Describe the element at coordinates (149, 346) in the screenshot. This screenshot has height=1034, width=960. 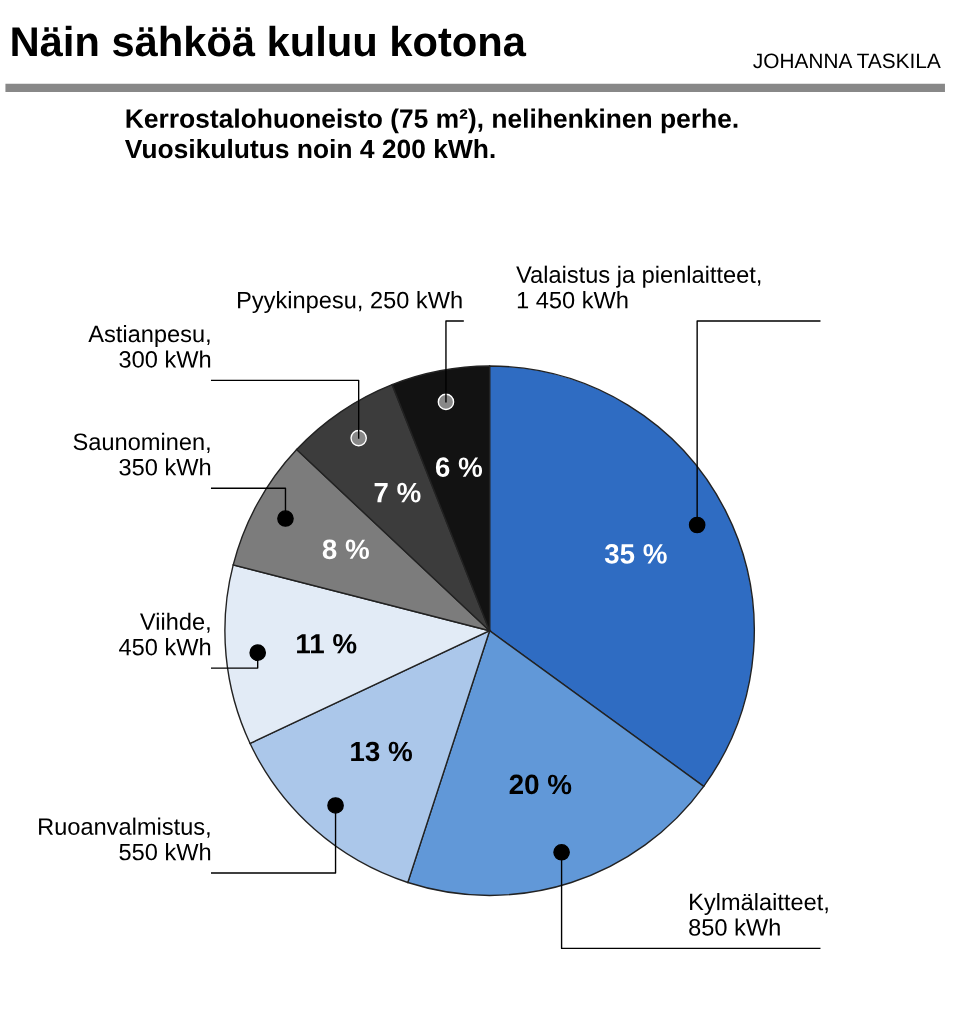
I see `slice-label: Astianpesu, 300 kWh` at that location.